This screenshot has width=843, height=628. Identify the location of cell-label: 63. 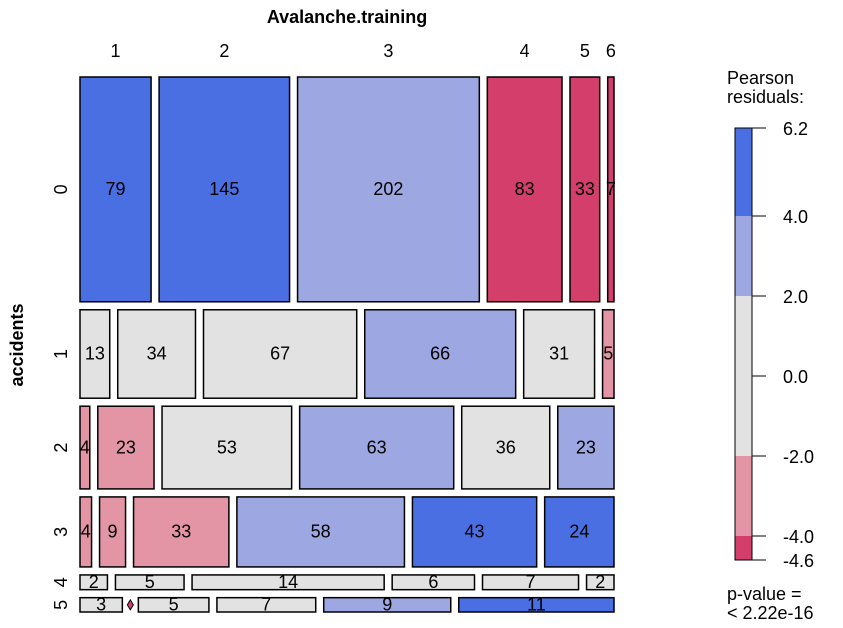
(377, 447).